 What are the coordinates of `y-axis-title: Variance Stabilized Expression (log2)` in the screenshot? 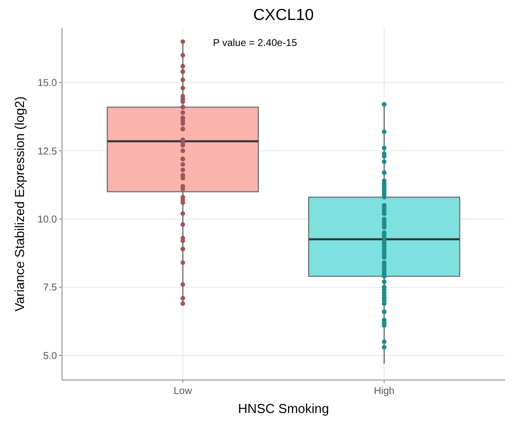 It's located at (19, 204).